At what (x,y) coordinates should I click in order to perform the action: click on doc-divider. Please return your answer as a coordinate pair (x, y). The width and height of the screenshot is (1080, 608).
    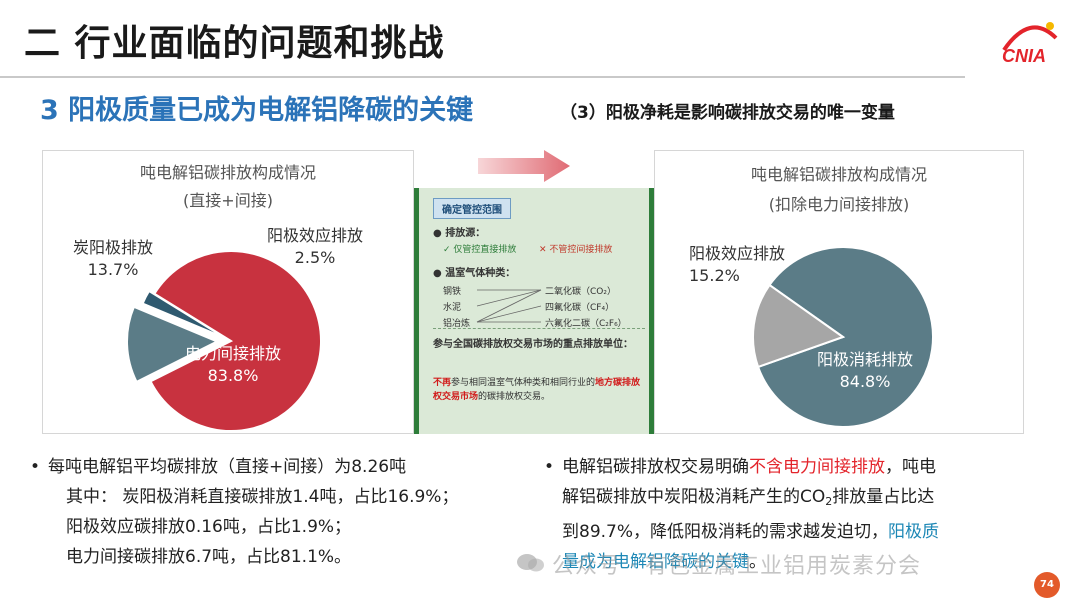
    Looking at the image, I should click on (539, 328).